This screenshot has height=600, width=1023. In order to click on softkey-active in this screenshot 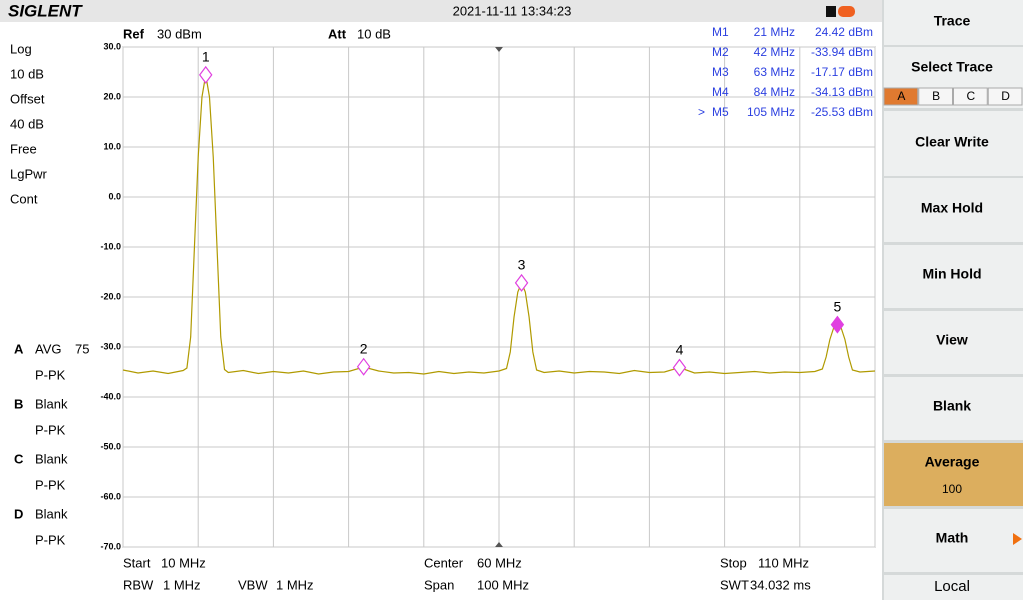, I will do `click(953, 474)`.